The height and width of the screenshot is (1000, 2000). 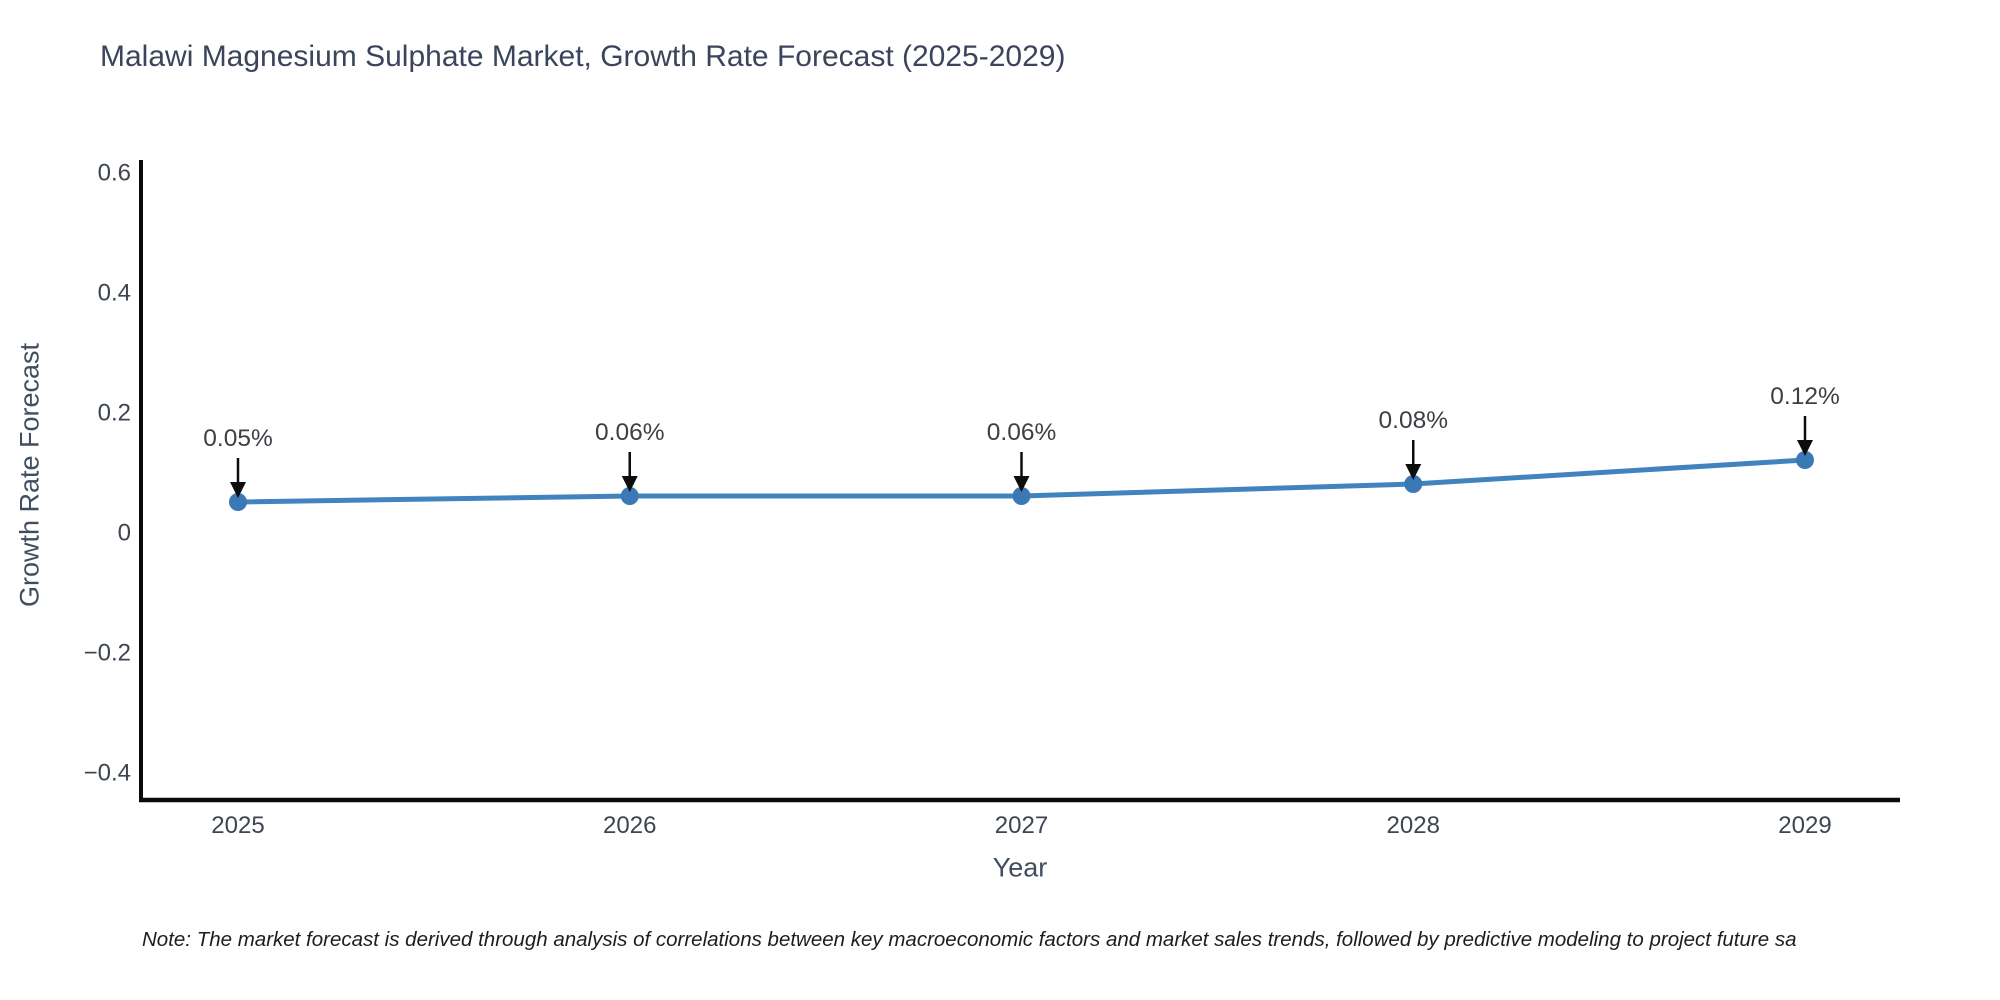 What do you see at coordinates (1021, 825) in the screenshot?
I see `x-tick-label: 2027` at bounding box center [1021, 825].